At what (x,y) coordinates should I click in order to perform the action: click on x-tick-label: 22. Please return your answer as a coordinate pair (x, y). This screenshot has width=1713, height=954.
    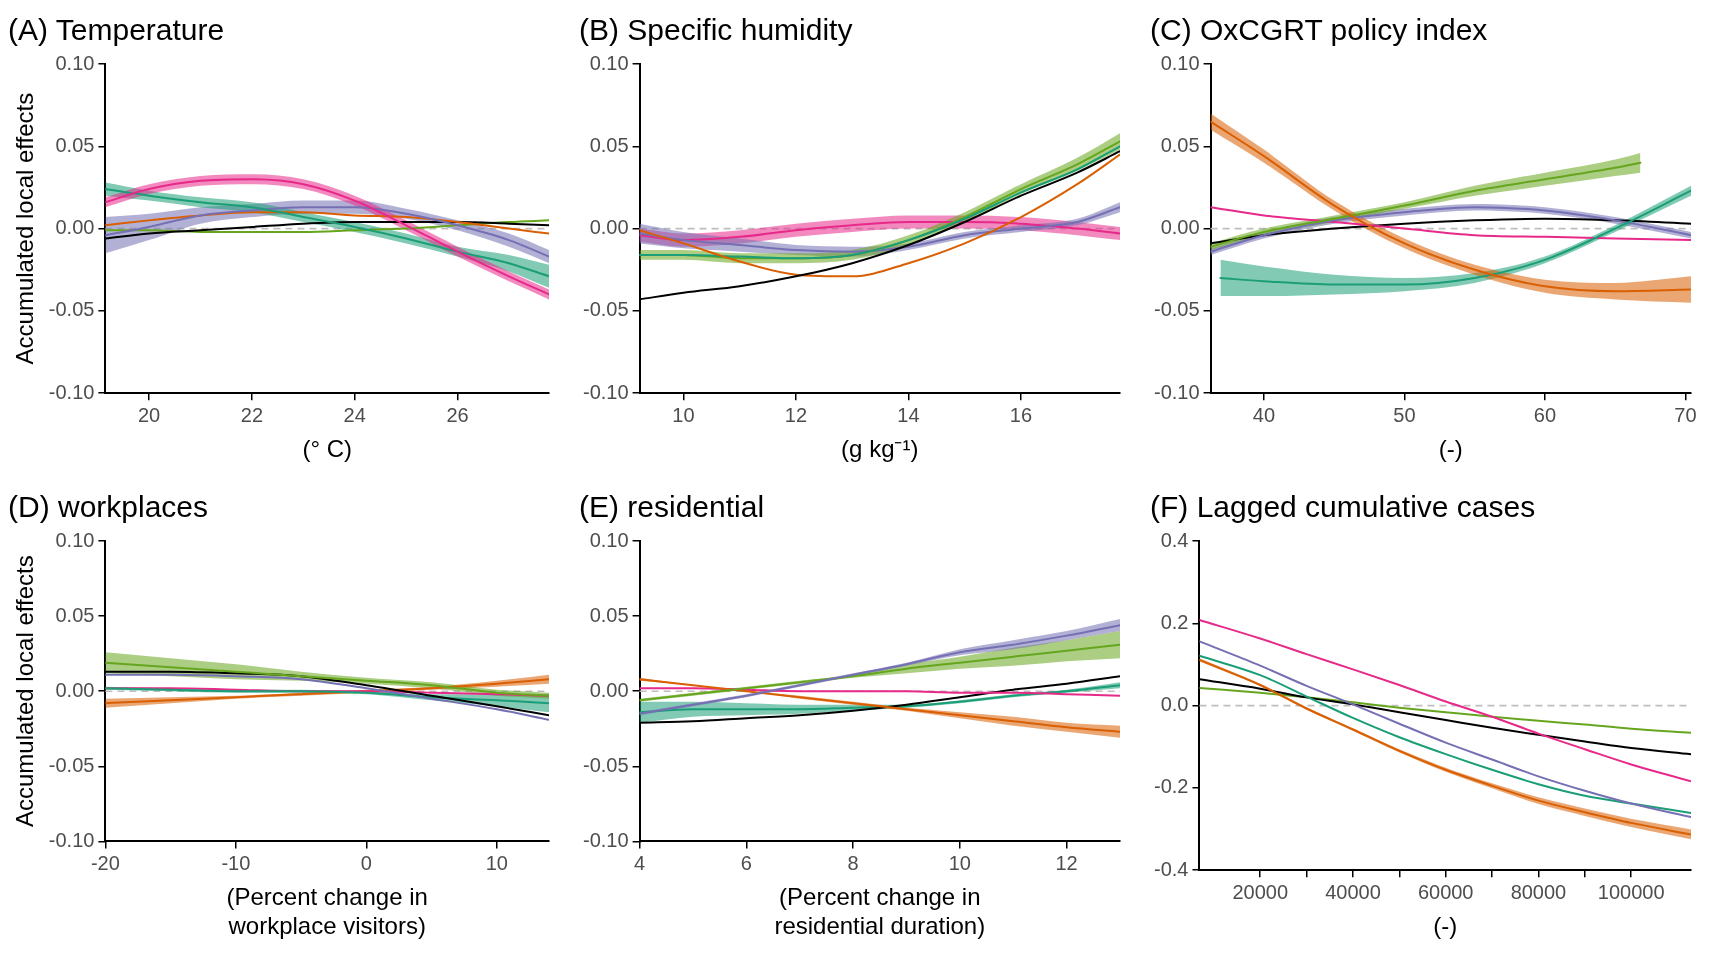
    Looking at the image, I should click on (252, 414).